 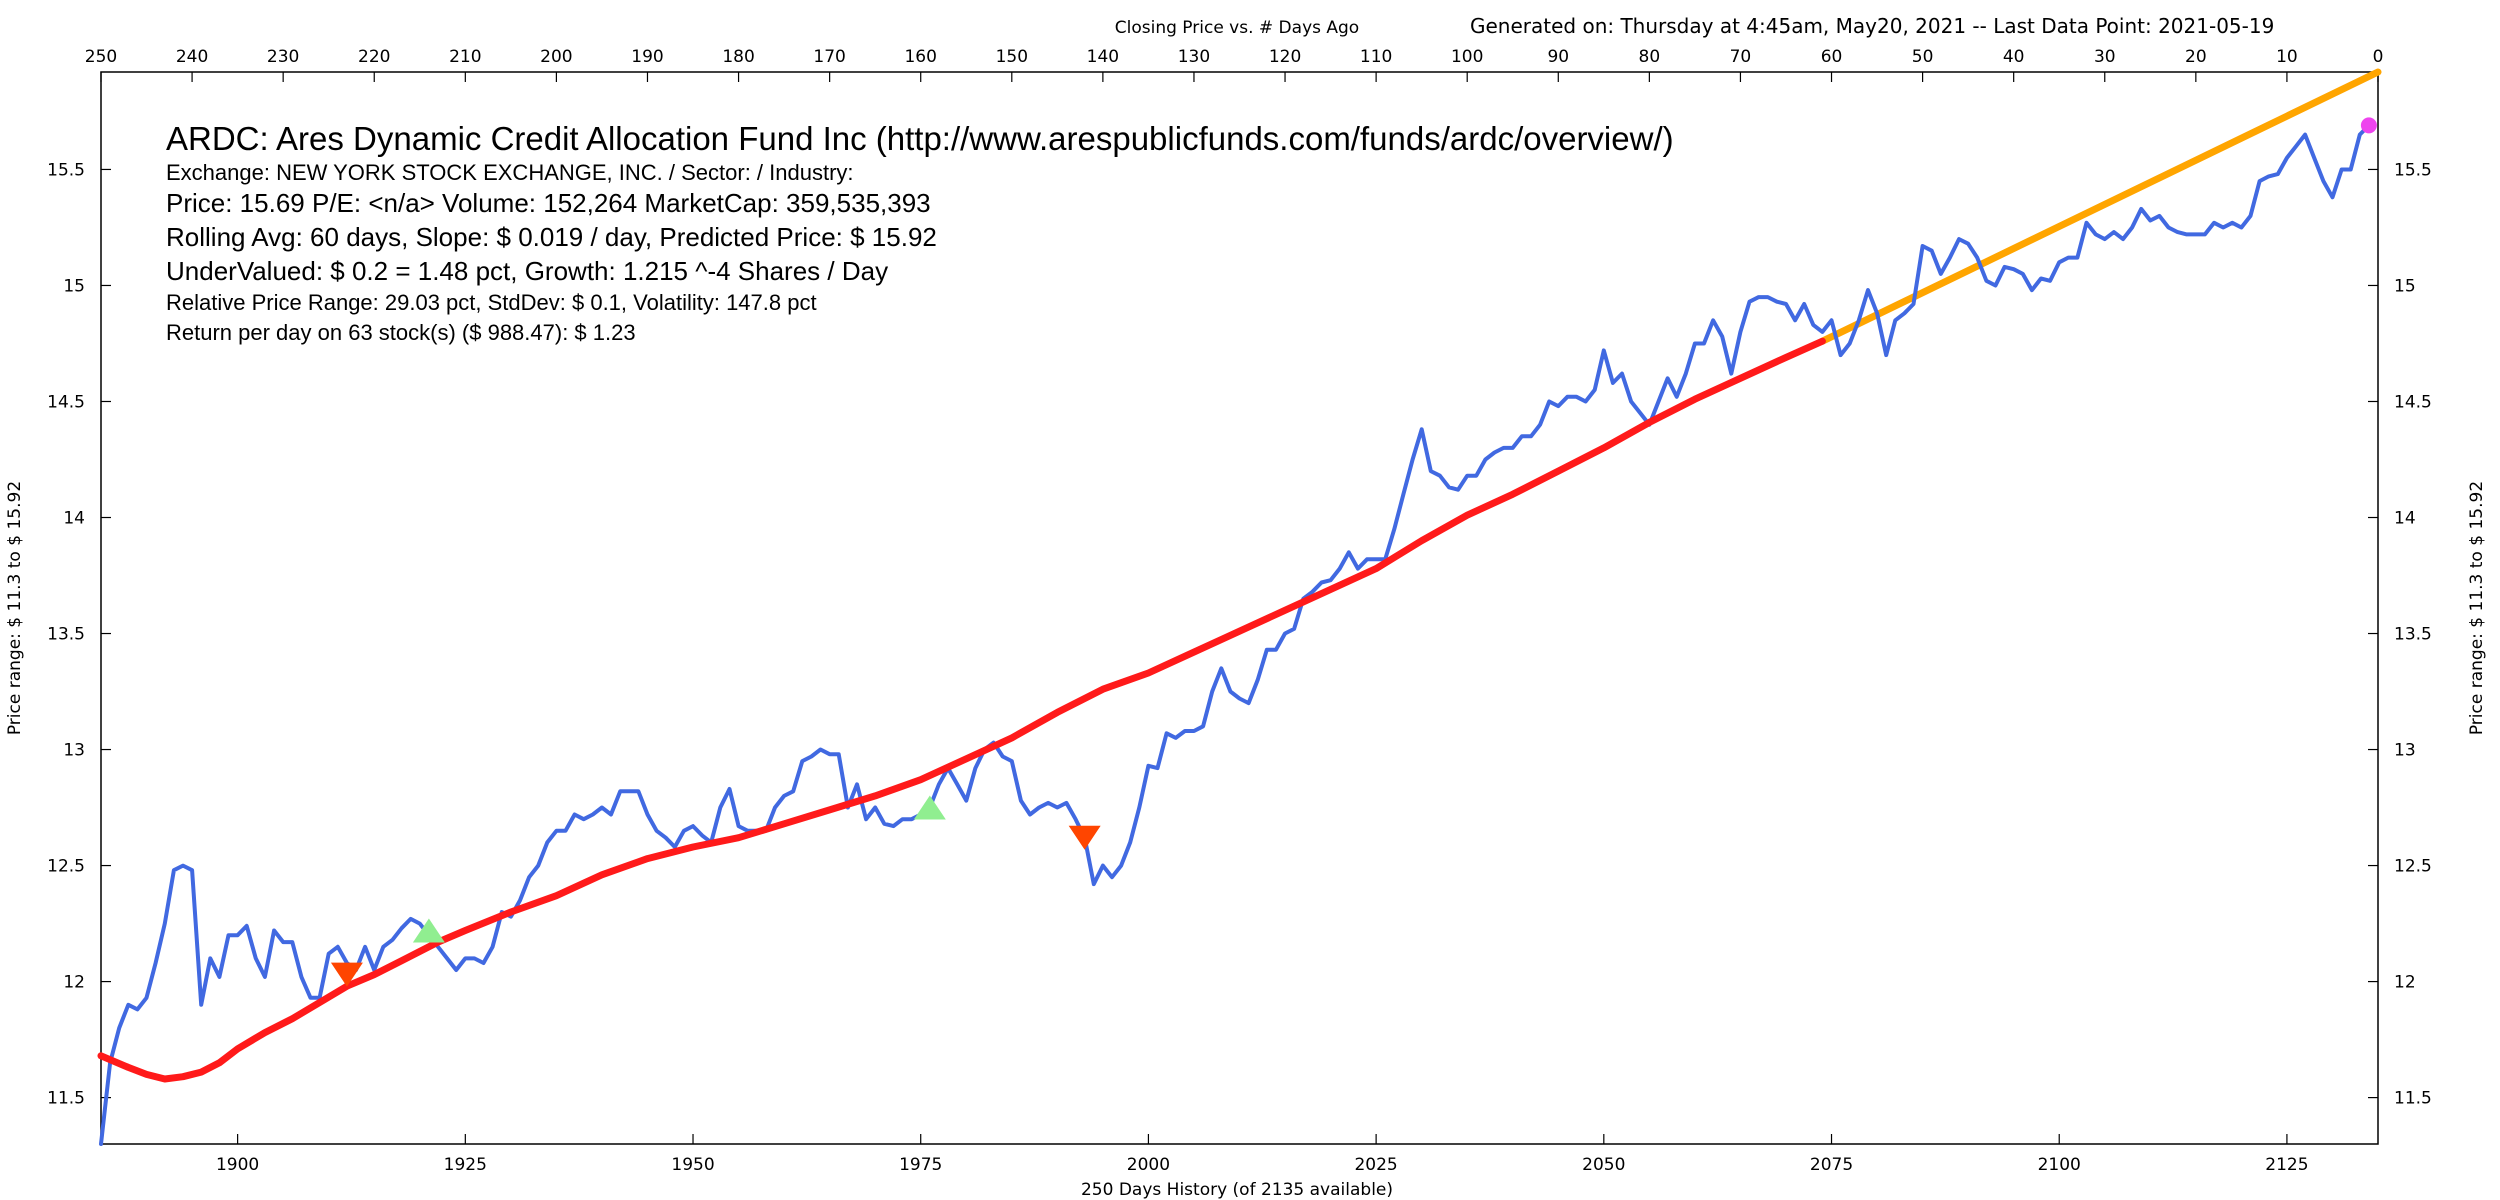 I want to click on y-axis-left: 11.5 12 12.5 13 13.5 14 14.5 15 15.5, so click(x=79, y=634).